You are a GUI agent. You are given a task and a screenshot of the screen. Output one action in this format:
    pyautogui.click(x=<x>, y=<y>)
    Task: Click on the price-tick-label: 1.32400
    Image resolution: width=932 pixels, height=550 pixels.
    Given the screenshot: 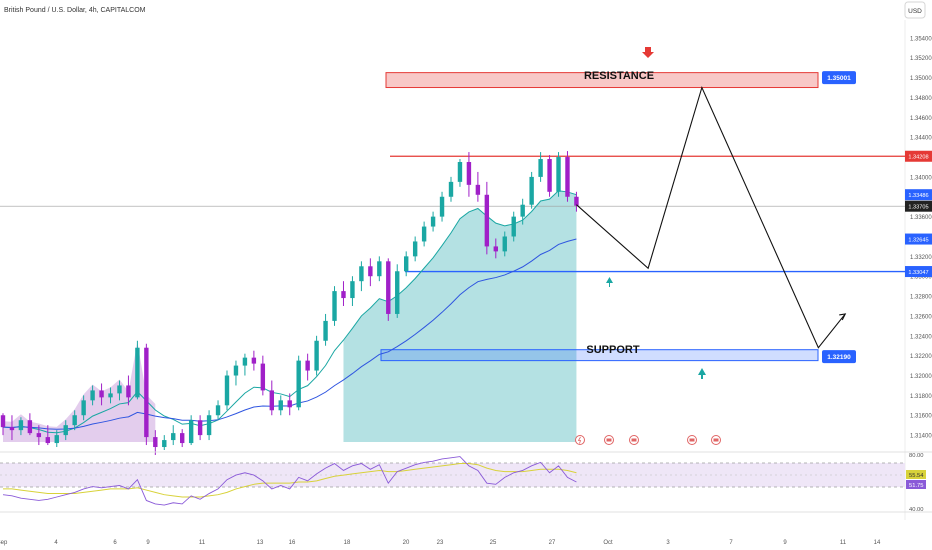 What is the action you would take?
    pyautogui.click(x=921, y=337)
    